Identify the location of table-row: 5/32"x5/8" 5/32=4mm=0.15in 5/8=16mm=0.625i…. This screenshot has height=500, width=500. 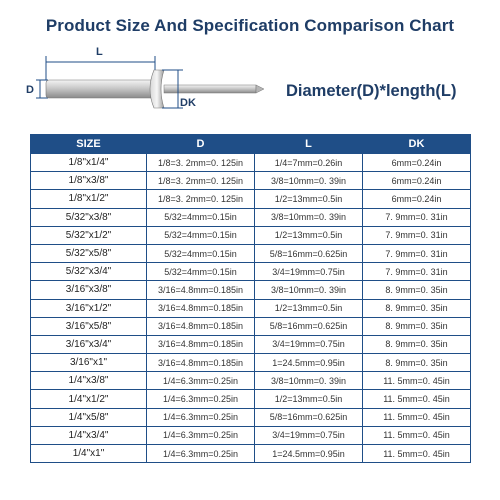
(250, 254).